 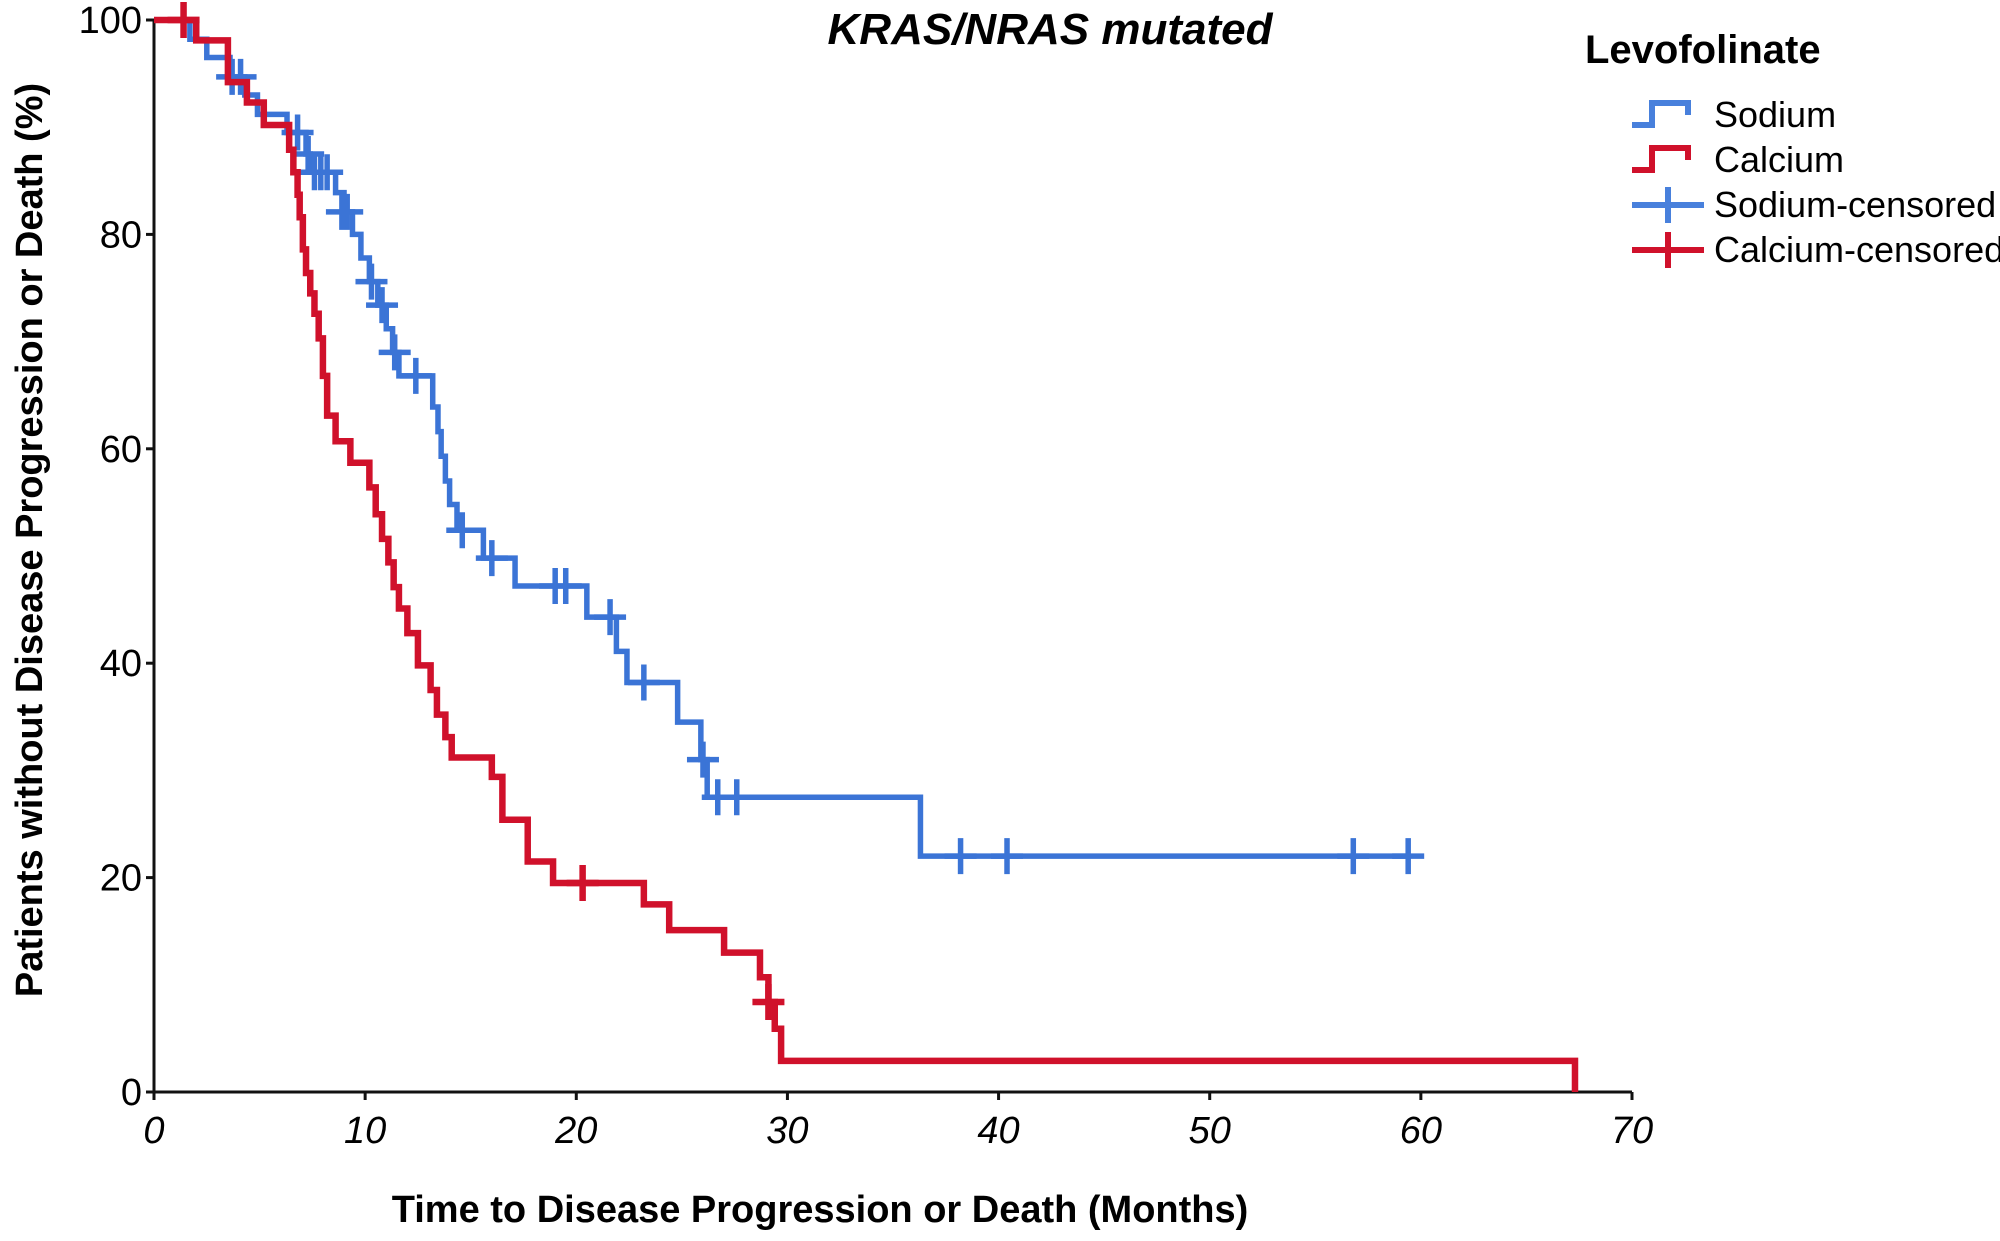 What do you see at coordinates (1775, 114) in the screenshot?
I see `legend-item-label: Sodium` at bounding box center [1775, 114].